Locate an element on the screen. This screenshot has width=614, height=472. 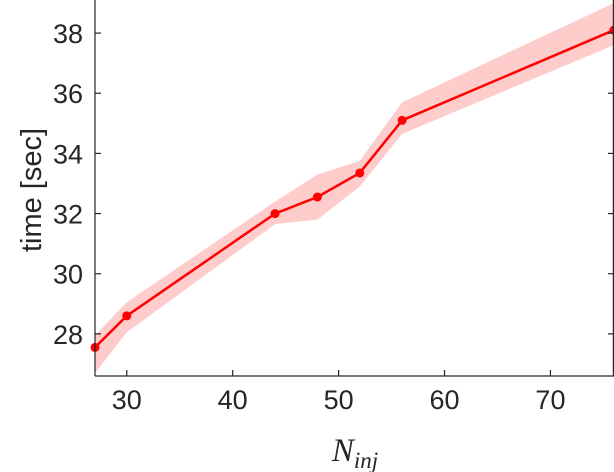
x-tick-label: 50 is located at coordinates (339, 400).